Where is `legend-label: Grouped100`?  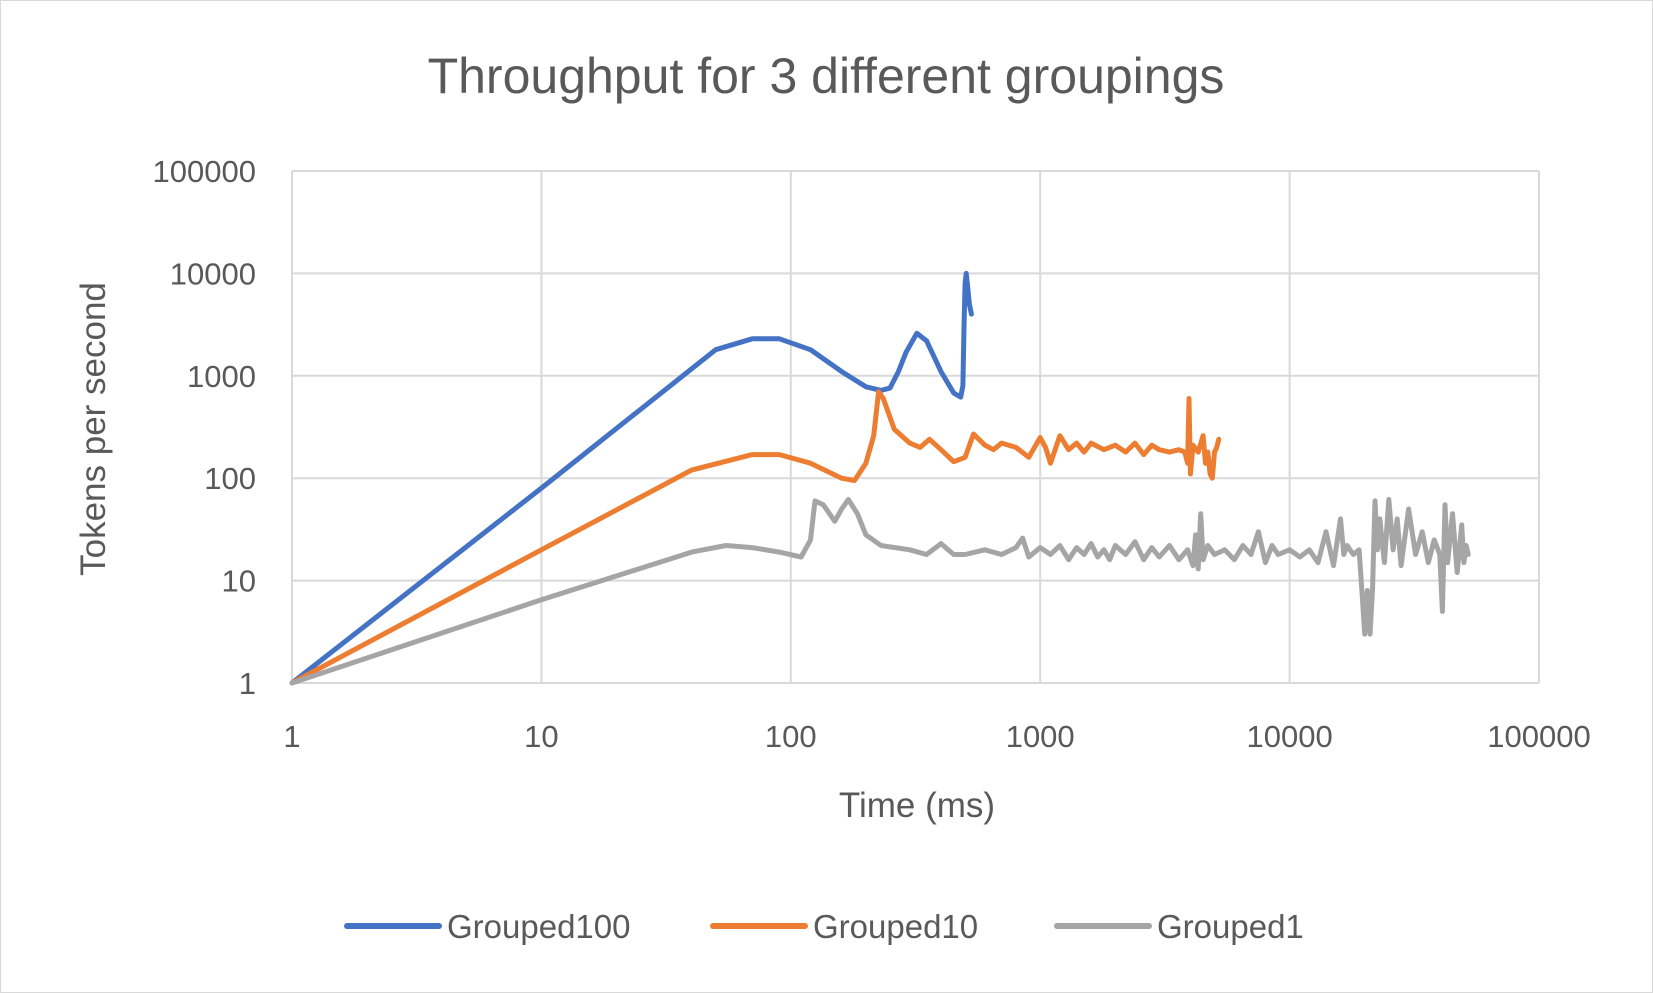 legend-label: Grouped100 is located at coordinates (538, 926).